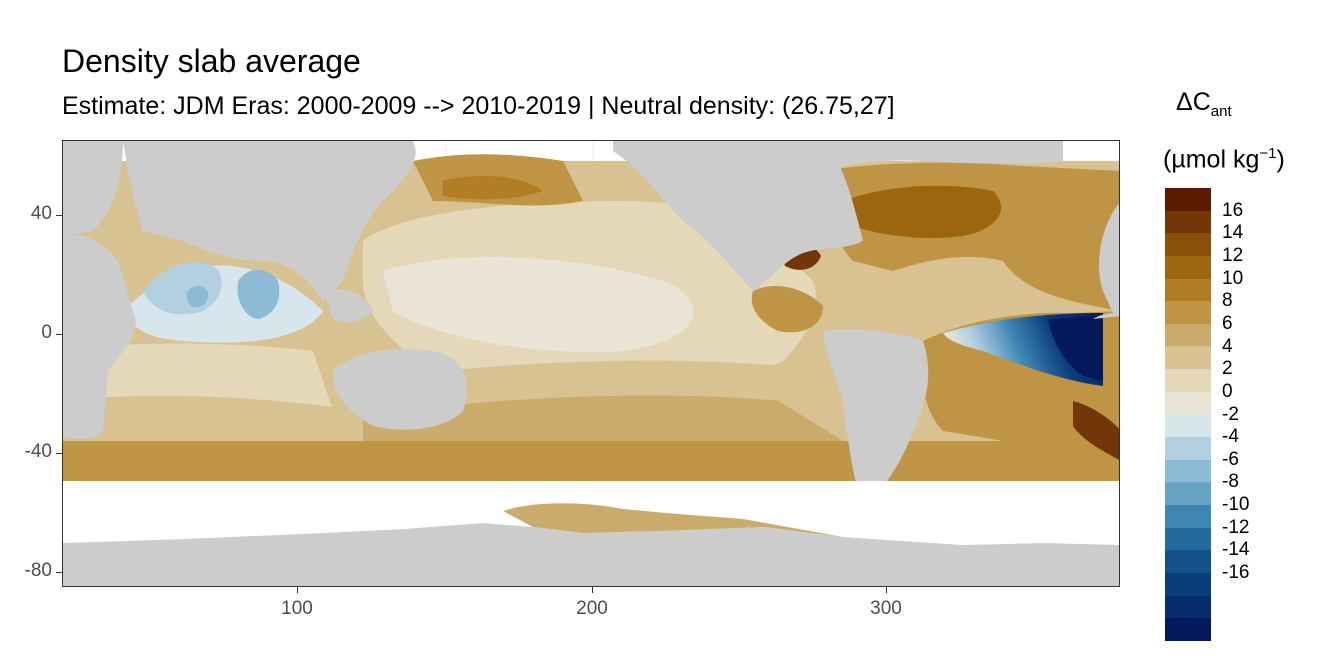 Image resolution: width=1344 pixels, height=672 pixels. Describe the element at coordinates (1227, 301) in the screenshot. I see `legend-label: 8` at that location.